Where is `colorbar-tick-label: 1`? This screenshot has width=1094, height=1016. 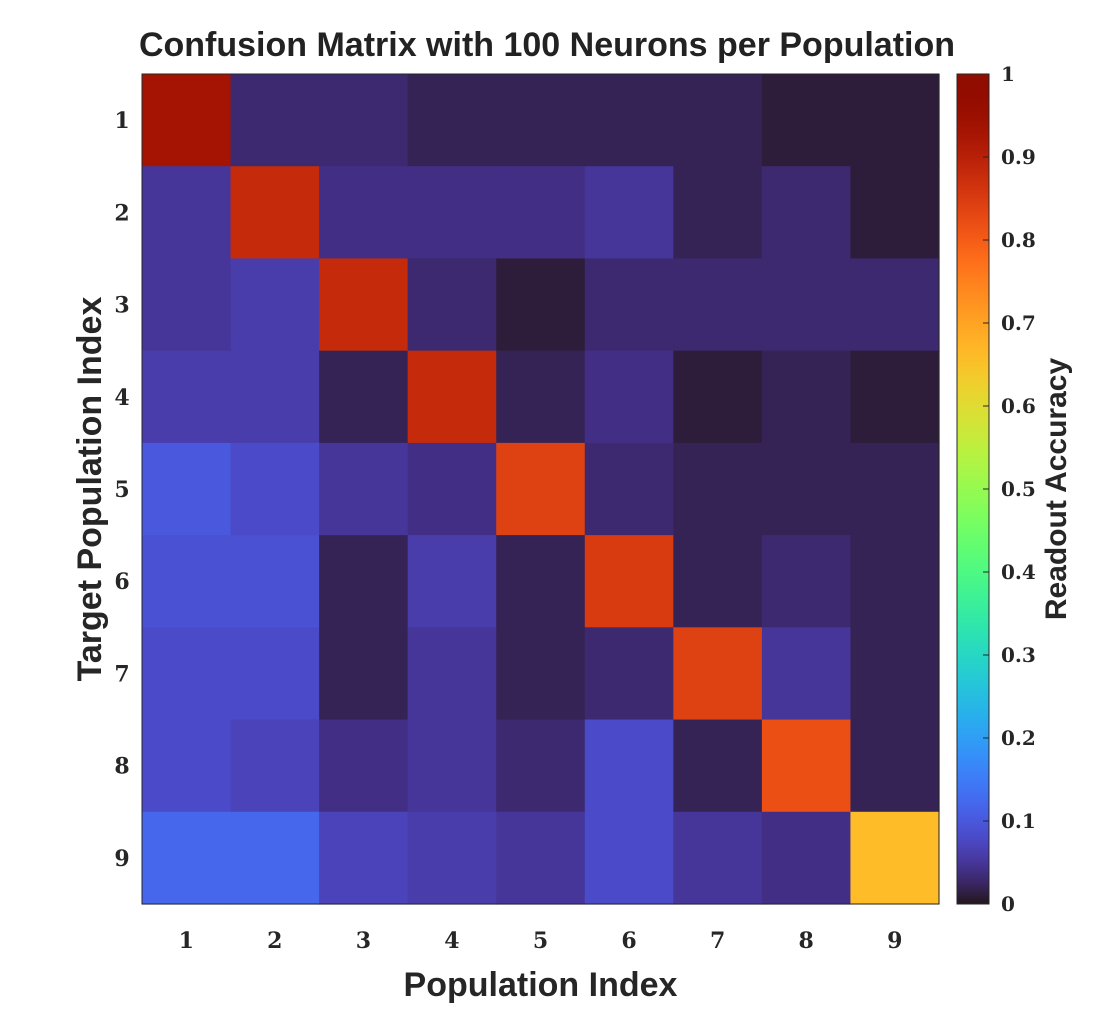 colorbar-tick-label: 1 is located at coordinates (1008, 74).